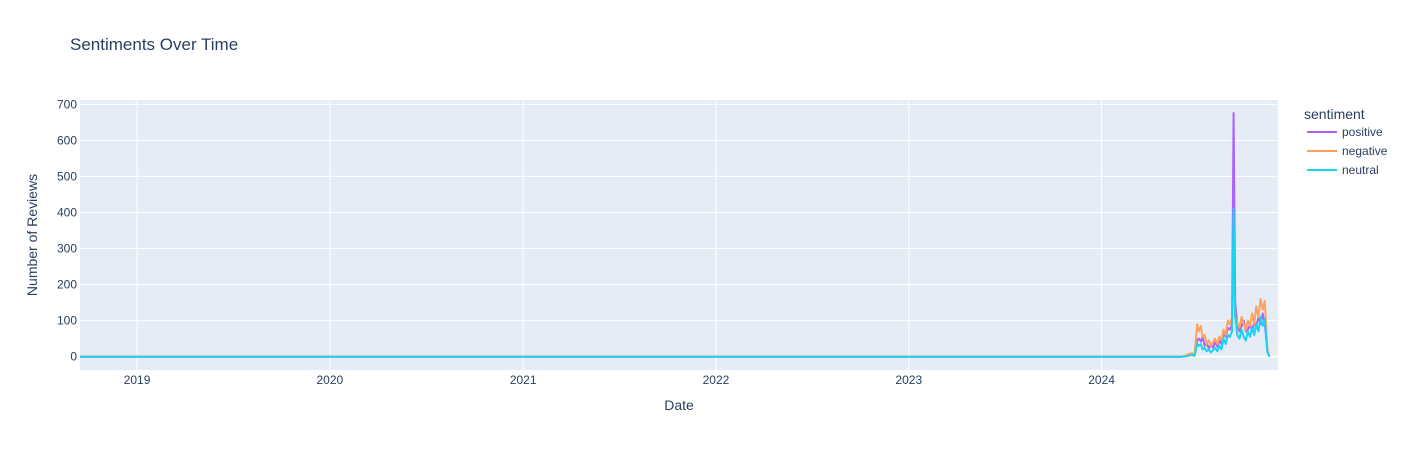  What do you see at coordinates (329, 380) in the screenshot?
I see `x-tick-label: 2020` at bounding box center [329, 380].